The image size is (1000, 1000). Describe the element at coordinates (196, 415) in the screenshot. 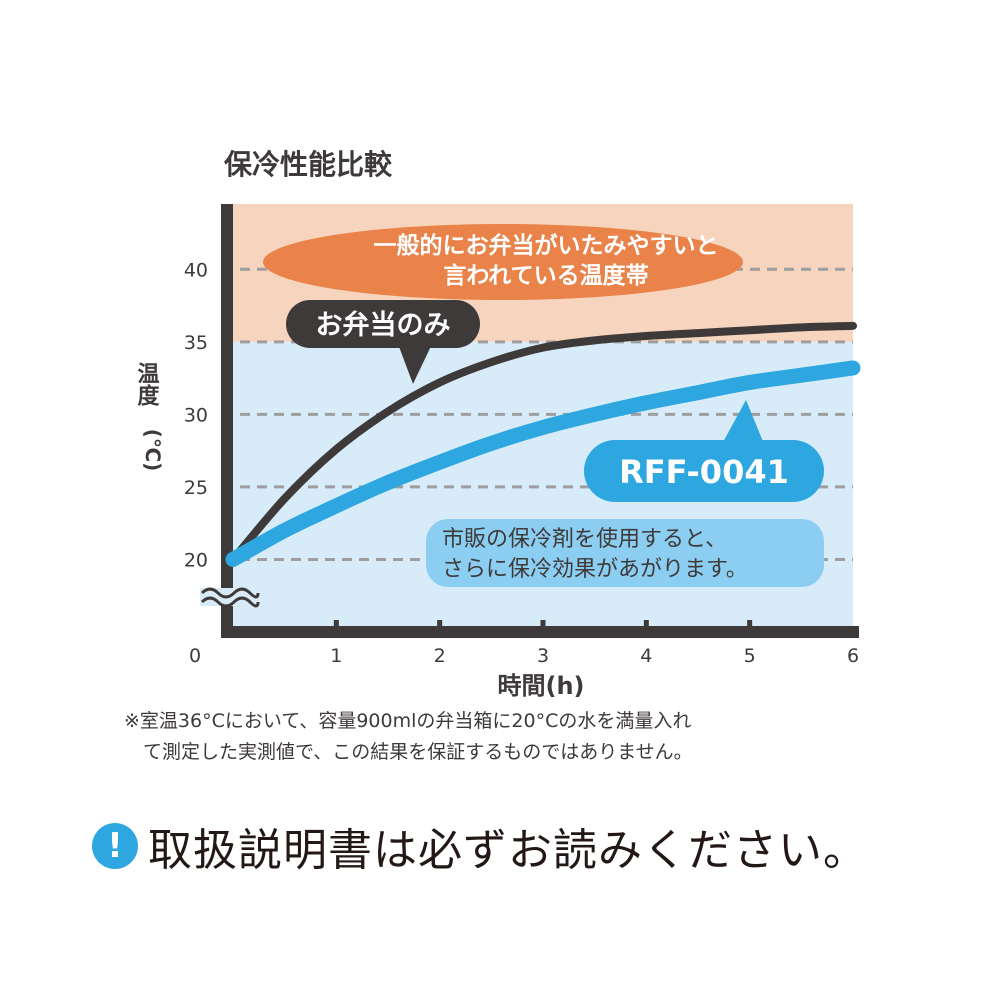

I see `y-tick-label: 30` at that location.